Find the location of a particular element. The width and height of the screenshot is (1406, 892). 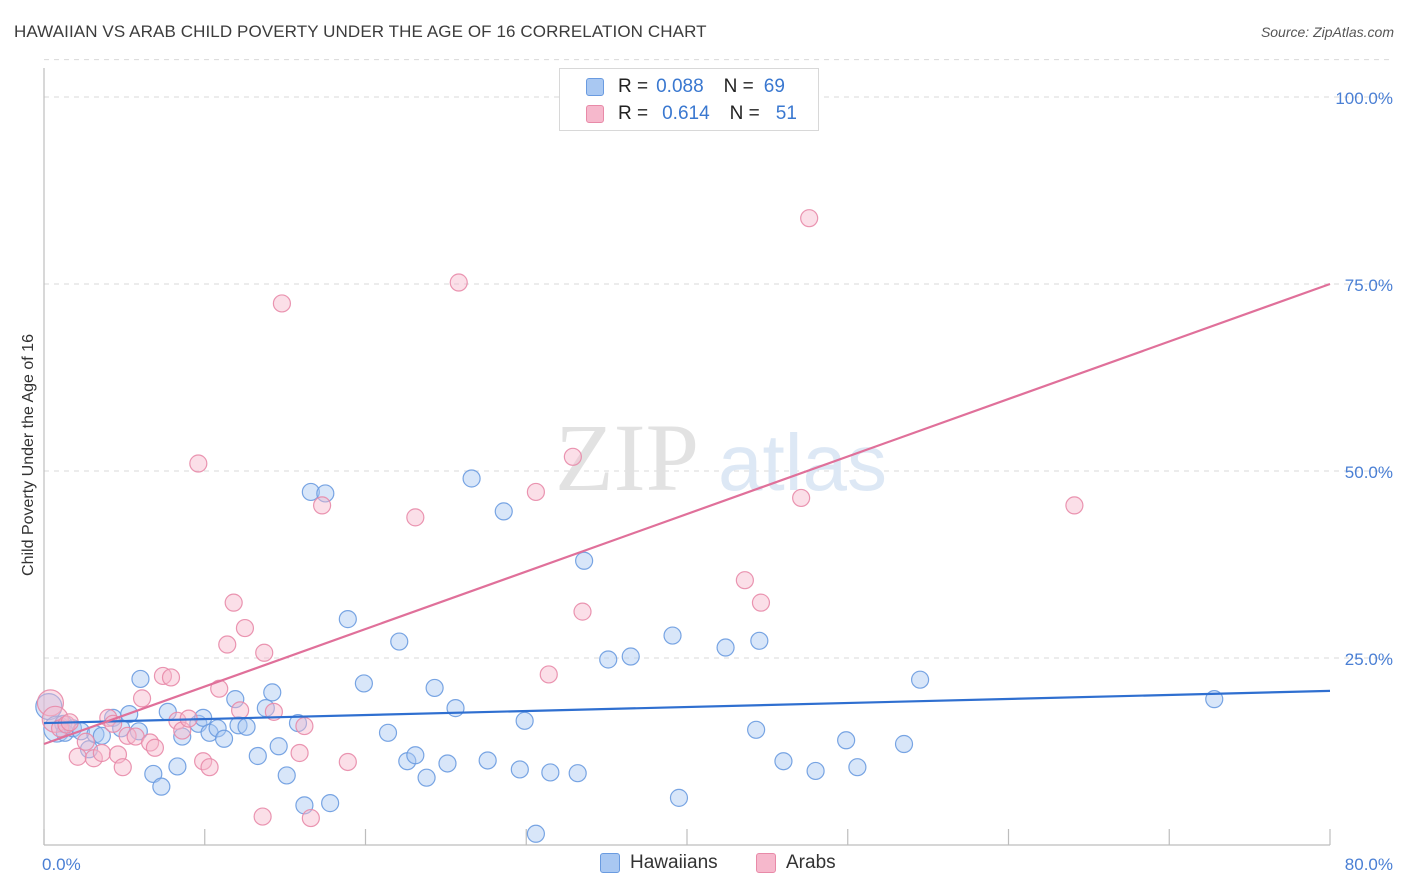

legend-r-label-2: R = is located at coordinates (633, 113).